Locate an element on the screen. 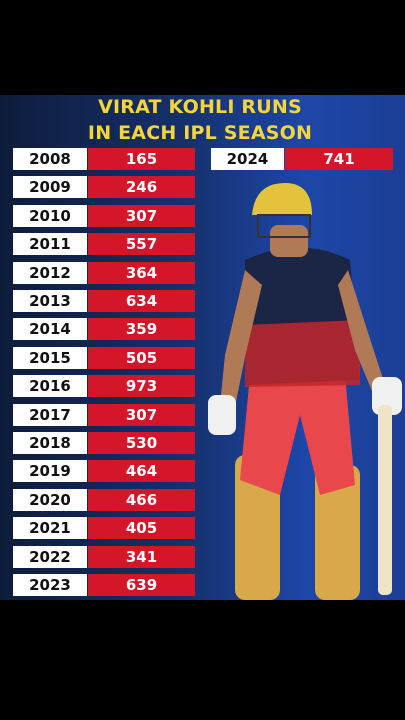 This screenshot has height=720, width=405. season-runs: 364 is located at coordinates (141, 272).